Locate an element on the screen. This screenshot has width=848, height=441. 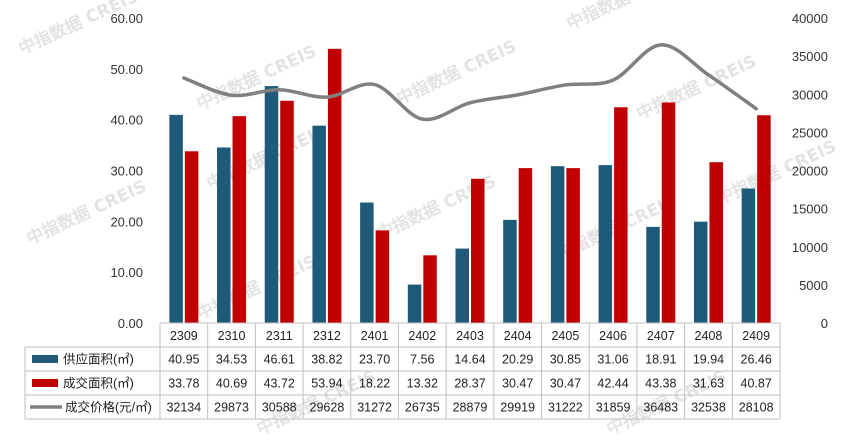
y-right-tick-label: 30000 is located at coordinates (810, 94).